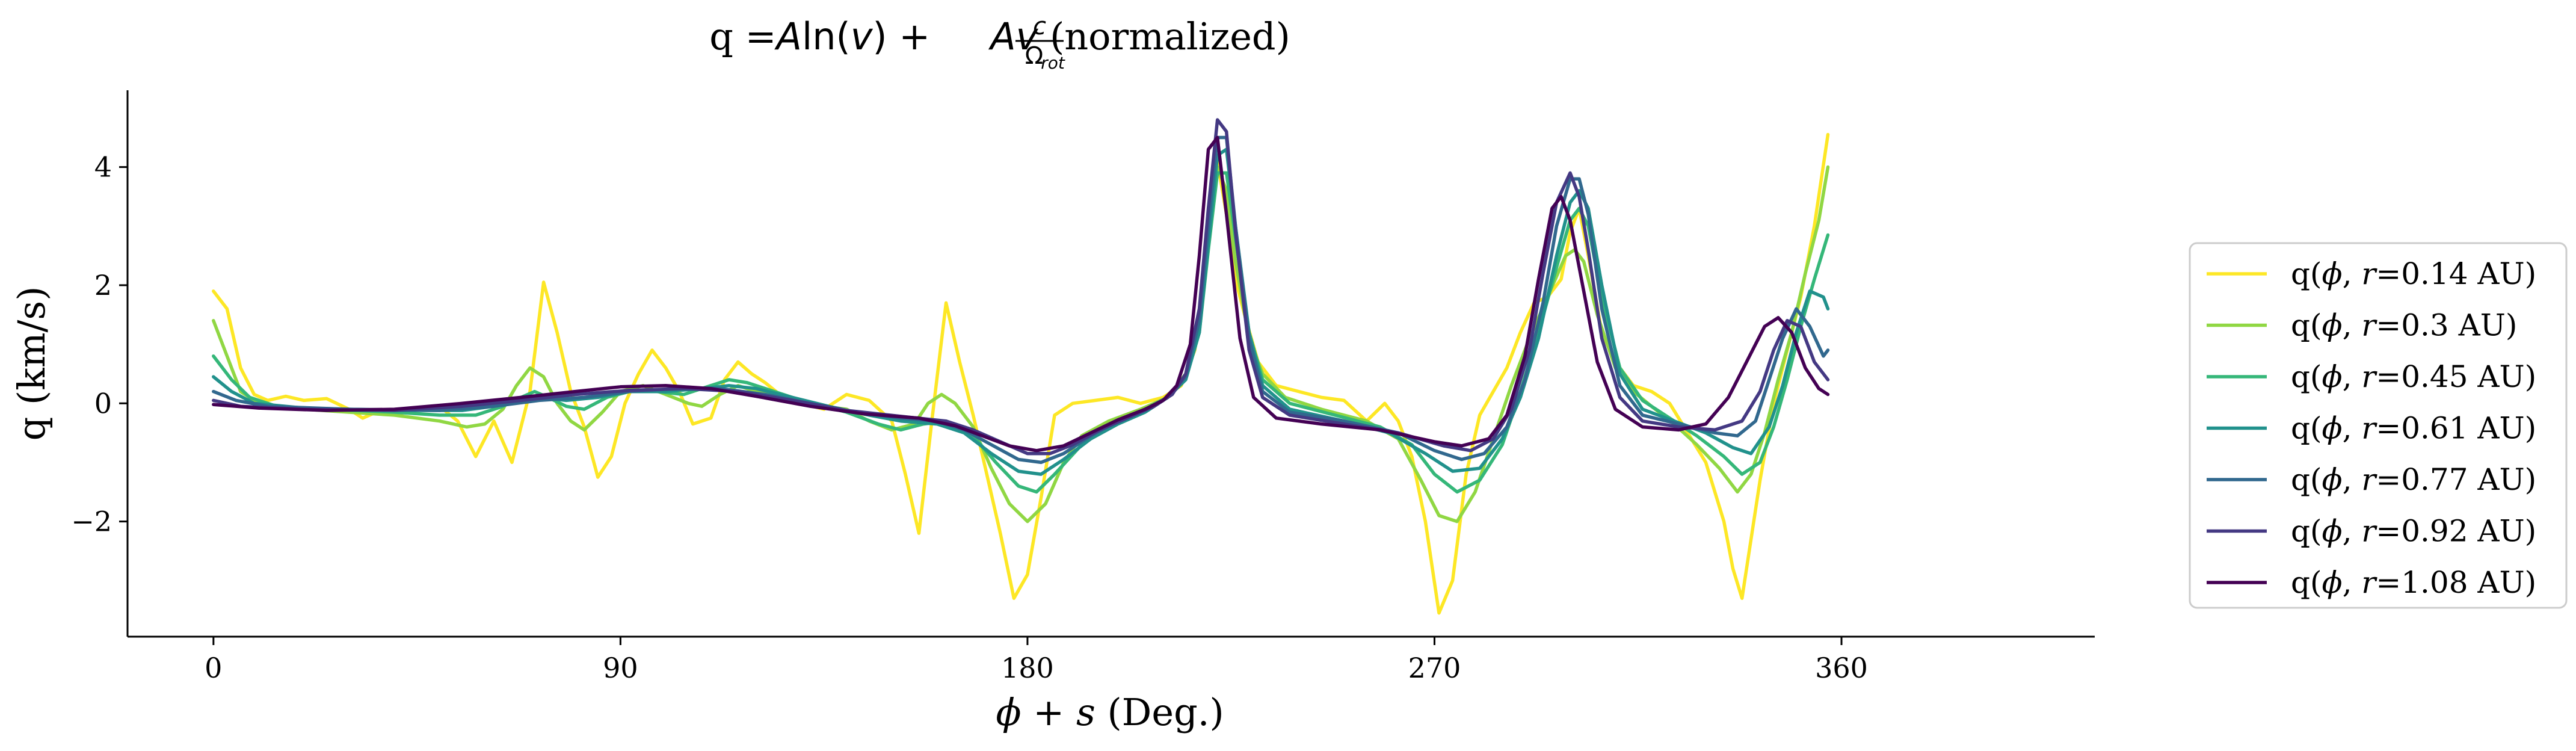  Describe the element at coordinates (99, 344) in the screenshot. I see `y-ticks: −2 0 2 4` at that location.